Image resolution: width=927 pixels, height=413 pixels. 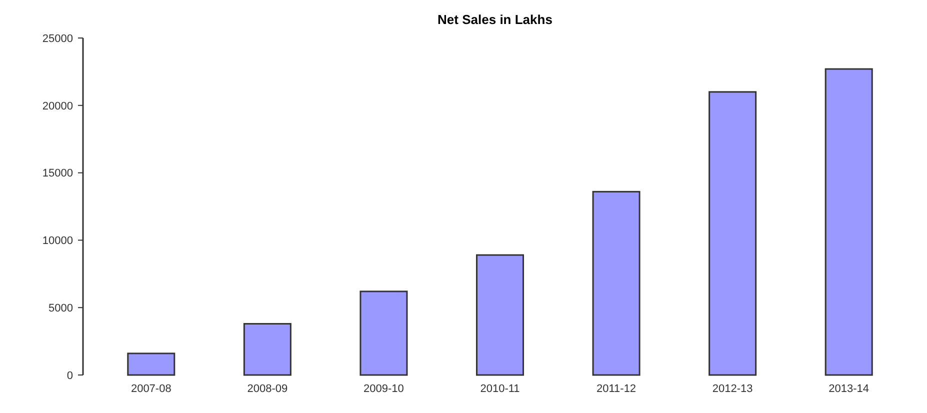 What do you see at coordinates (267, 389) in the screenshot?
I see `x-tick-label: 2008-09` at bounding box center [267, 389].